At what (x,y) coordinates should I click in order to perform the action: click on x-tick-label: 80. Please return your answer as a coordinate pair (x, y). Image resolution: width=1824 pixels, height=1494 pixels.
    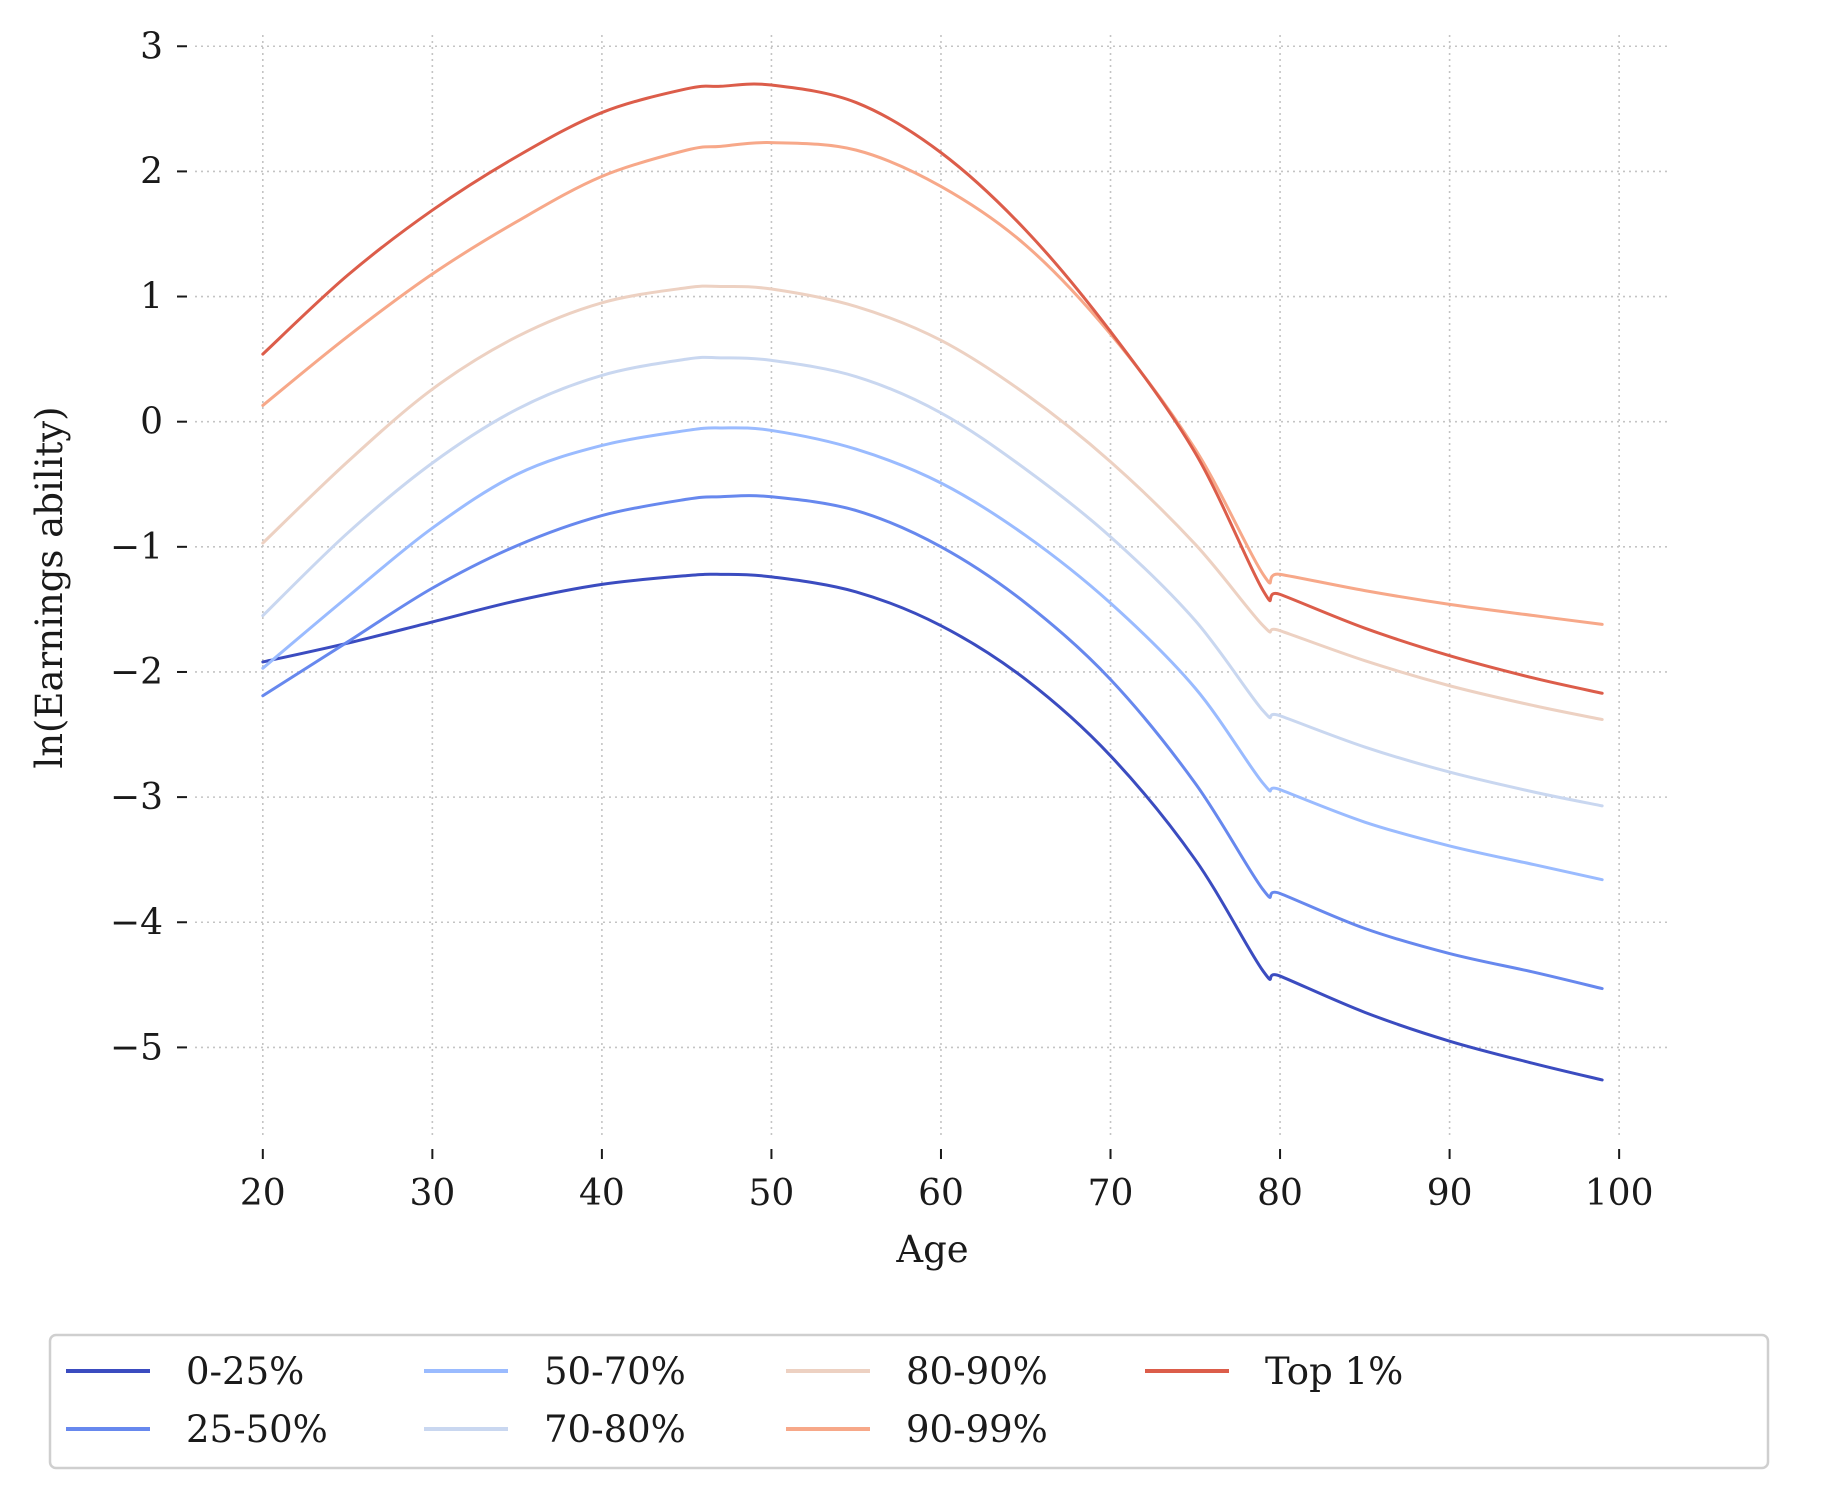
    Looking at the image, I should click on (1280, 1193).